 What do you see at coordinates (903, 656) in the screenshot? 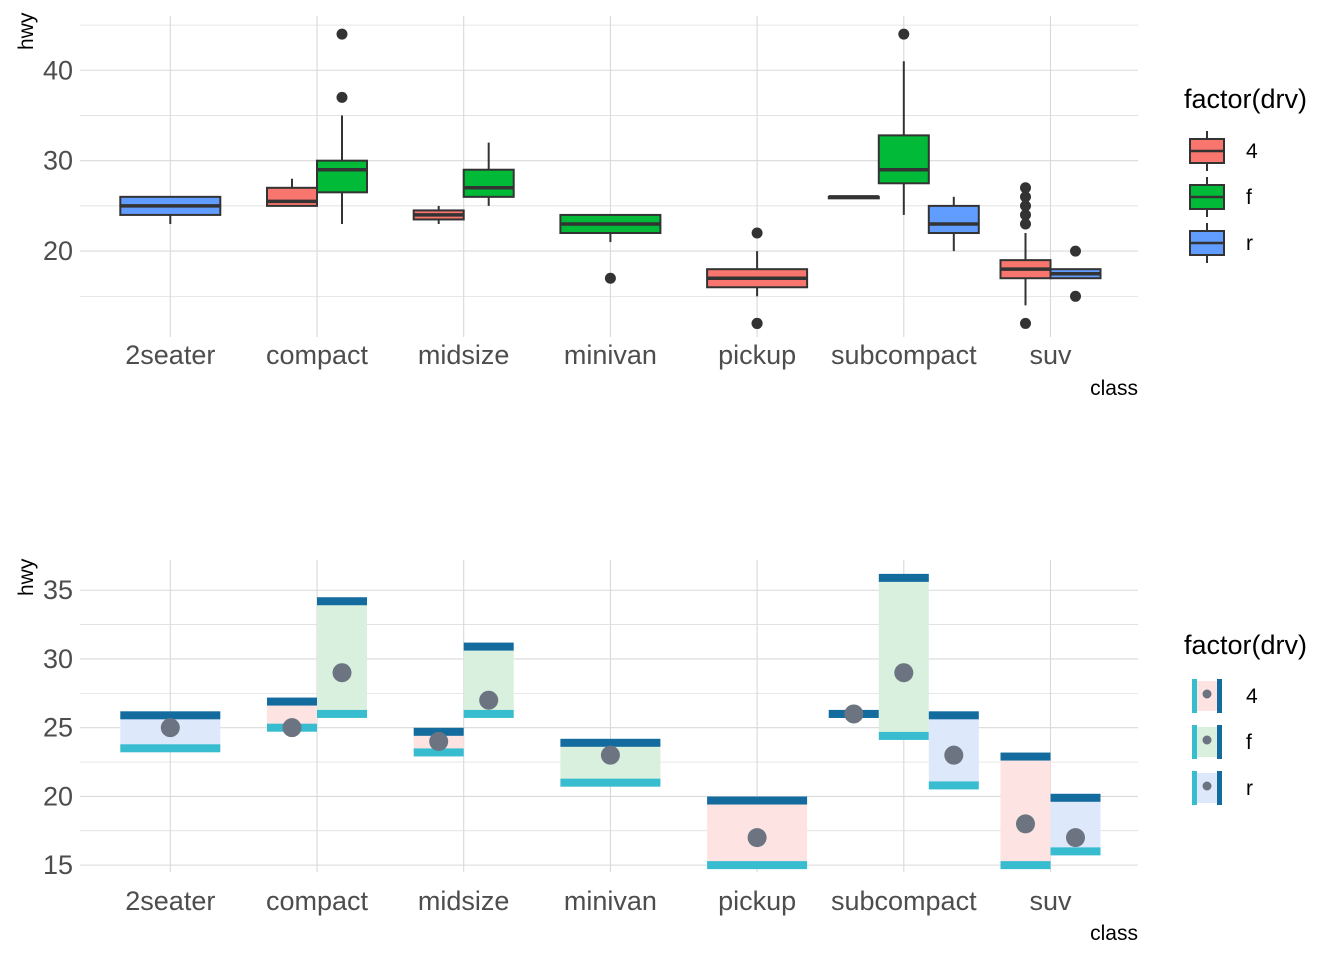
I see `interval-subcompact-f` at bounding box center [903, 656].